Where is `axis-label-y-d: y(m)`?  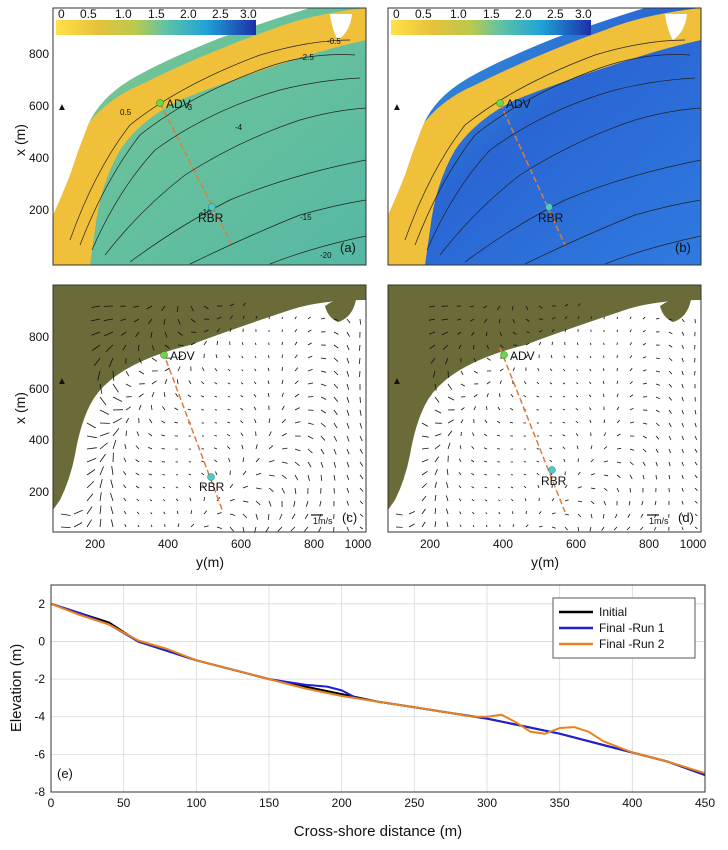 axis-label-y-d: y(m) is located at coordinates (545, 562).